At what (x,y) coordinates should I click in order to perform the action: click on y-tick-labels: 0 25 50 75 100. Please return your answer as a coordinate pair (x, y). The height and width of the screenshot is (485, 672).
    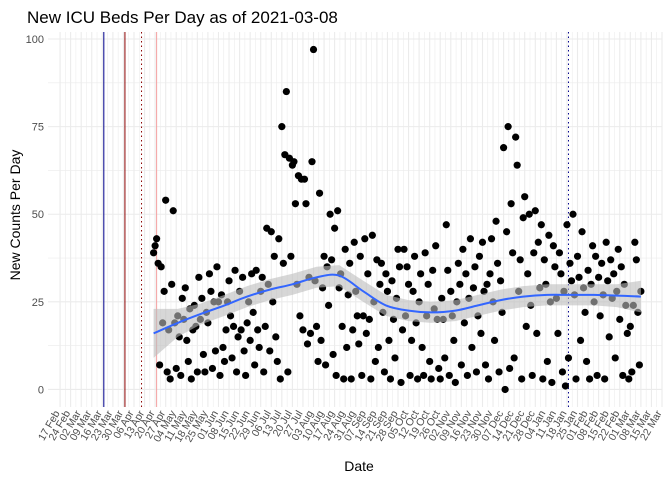
    Looking at the image, I should click on (35, 215).